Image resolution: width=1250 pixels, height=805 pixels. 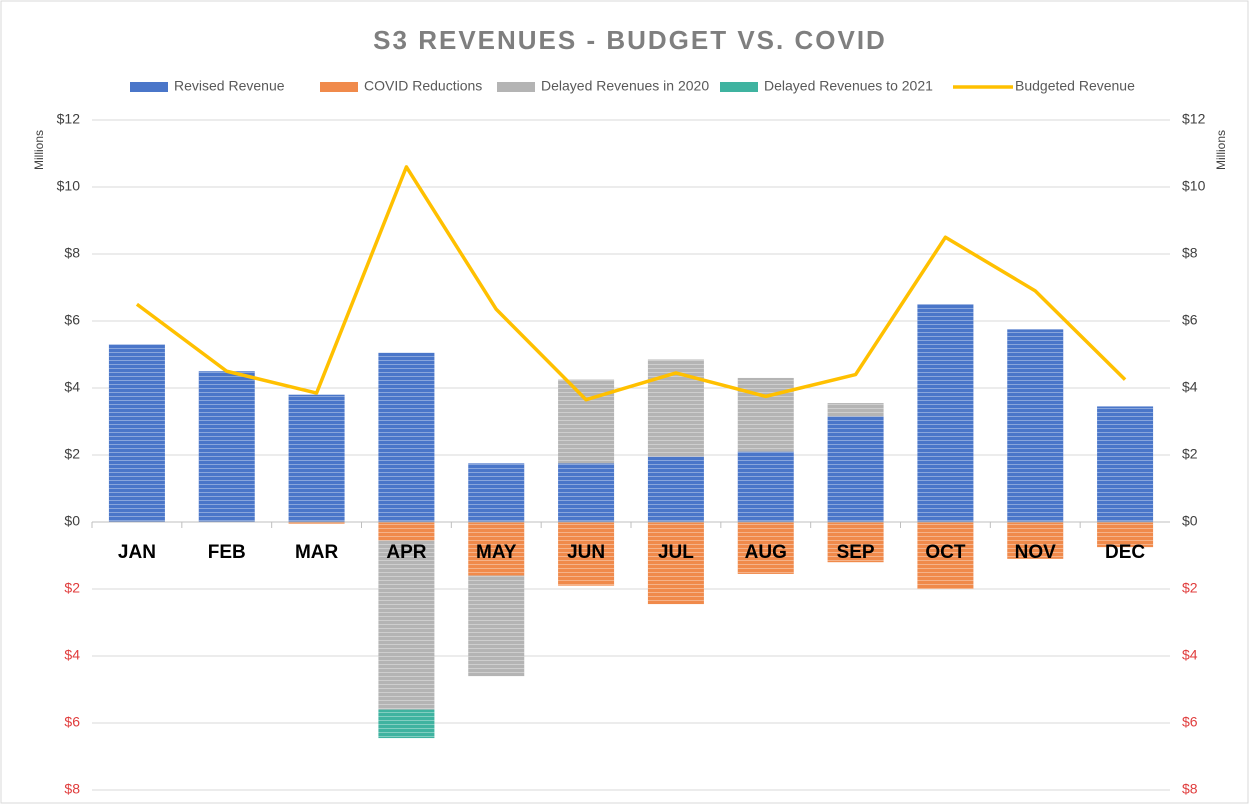 What do you see at coordinates (423, 86) in the screenshot?
I see `legend-label: COVID Reductions` at bounding box center [423, 86].